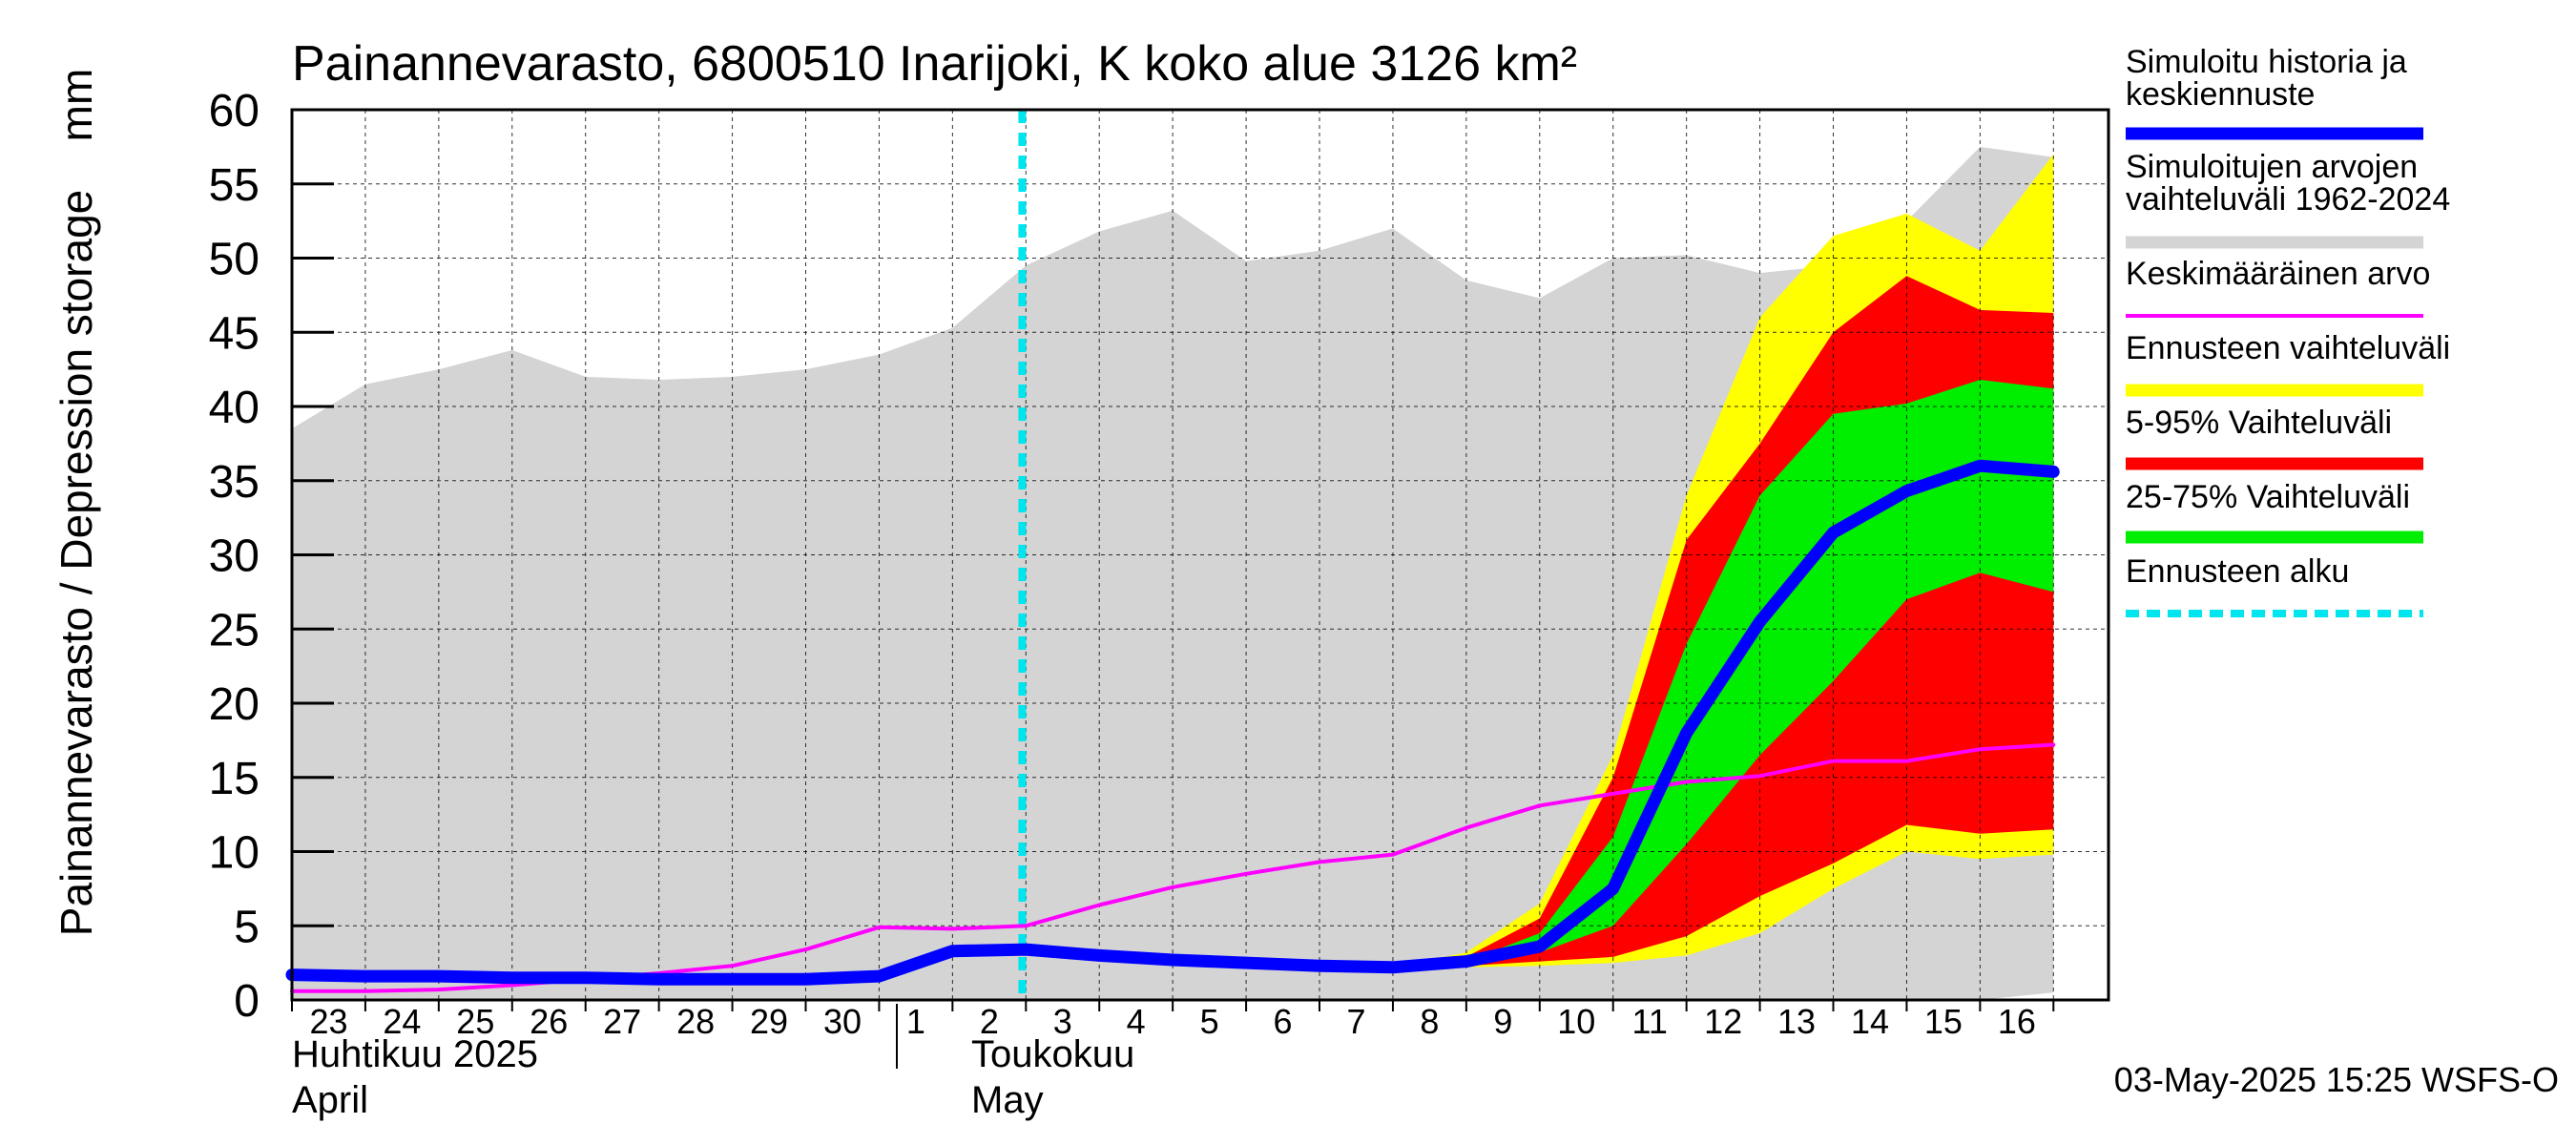 This screenshot has height=1145, width=2576. What do you see at coordinates (1943, 1022) in the screenshot?
I see `x-tick-label-22: 15` at bounding box center [1943, 1022].